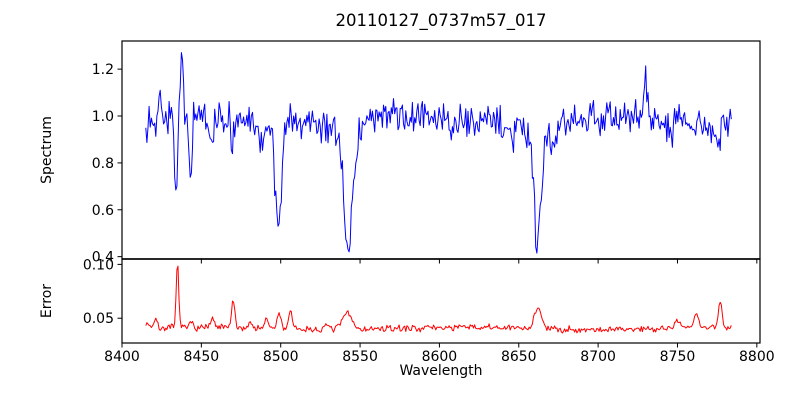  Describe the element at coordinates (441, 371) in the screenshot. I see `x-axis-label: Wavelength` at that location.